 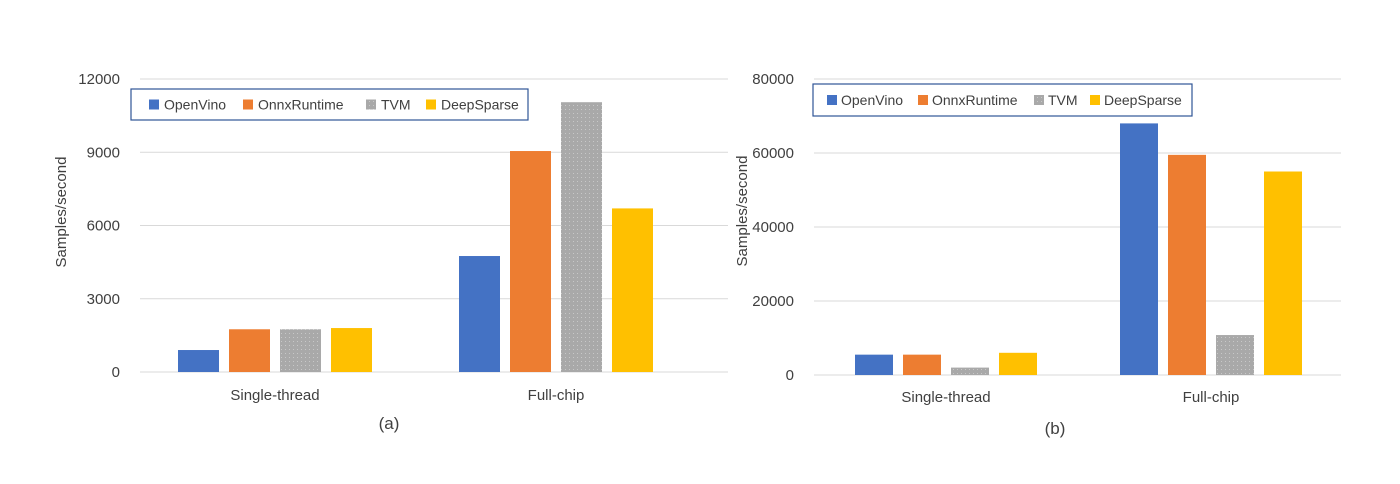 I want to click on chart-b-category-label: Full-chip, so click(x=1211, y=397).